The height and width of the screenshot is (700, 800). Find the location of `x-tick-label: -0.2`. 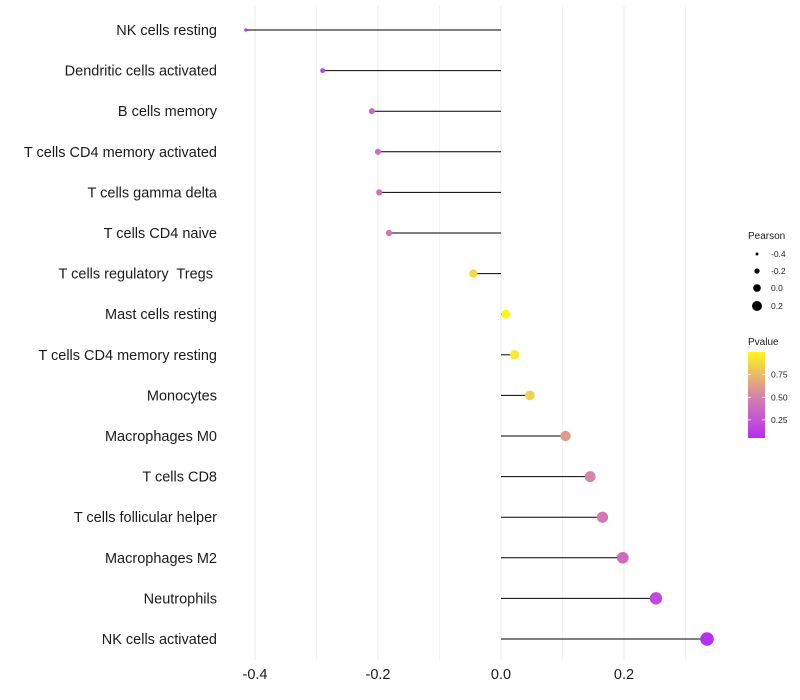

x-tick-label: -0.2 is located at coordinates (378, 675).